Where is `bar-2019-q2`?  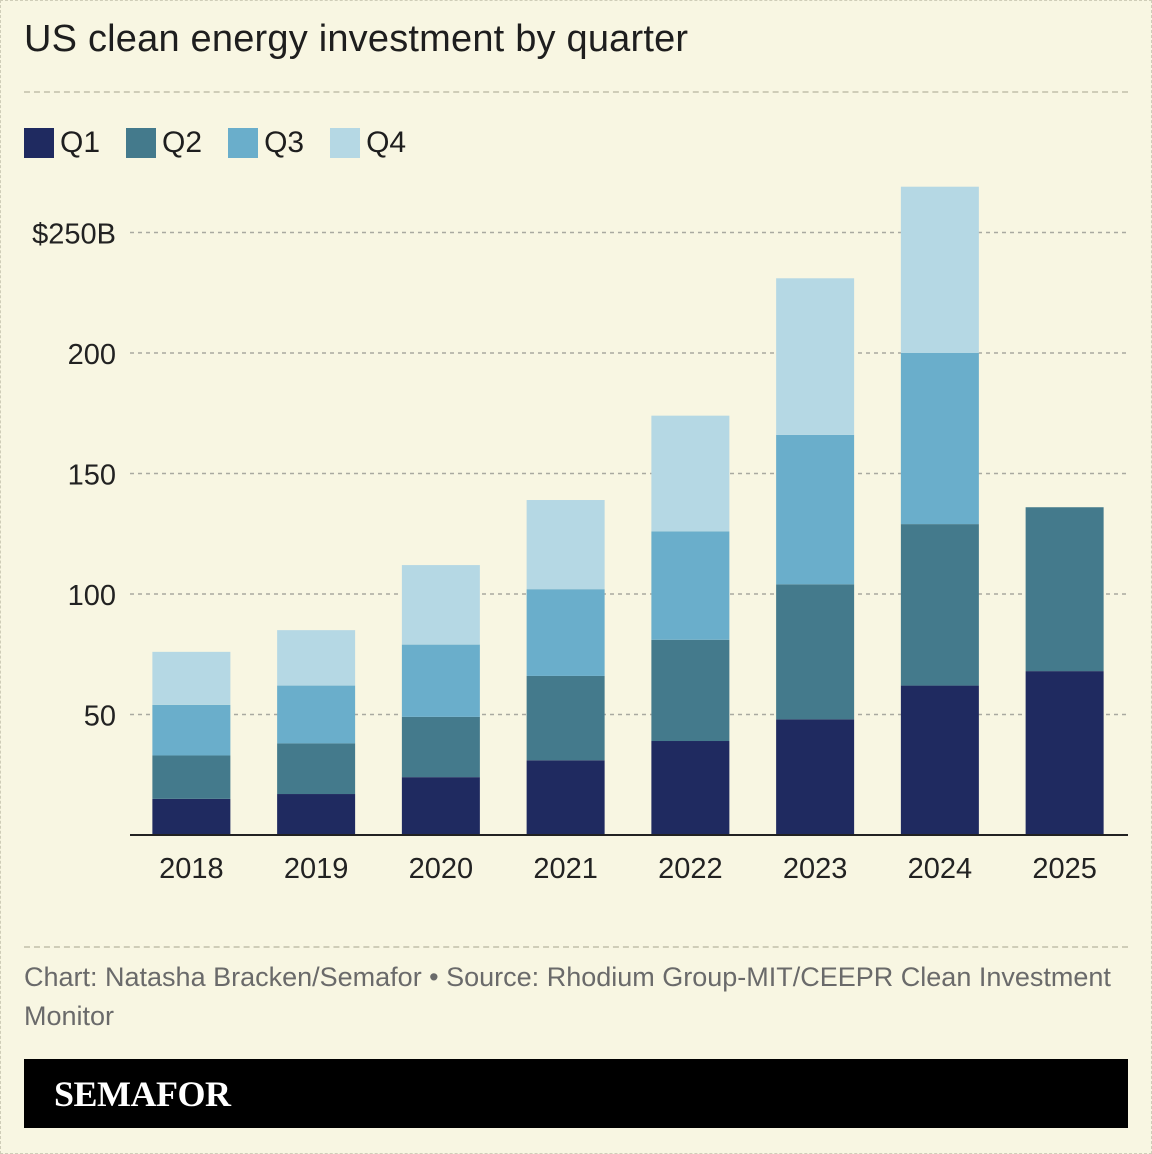 bar-2019-q2 is located at coordinates (316, 769).